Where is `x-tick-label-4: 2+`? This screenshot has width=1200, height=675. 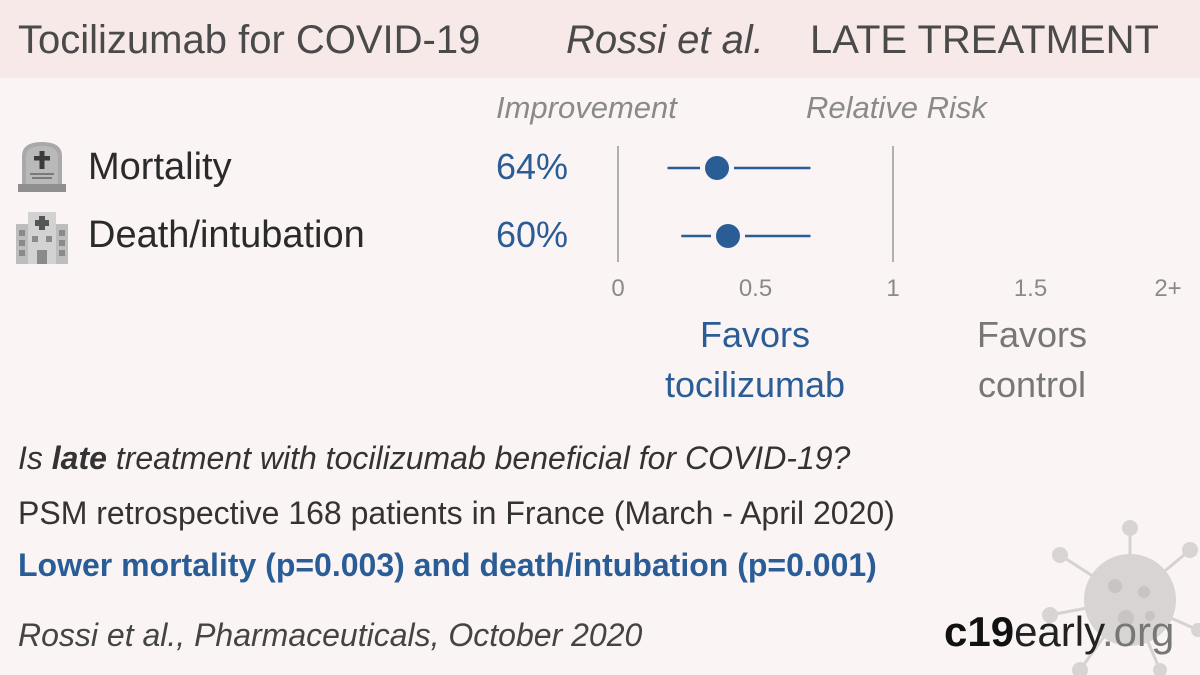
x-tick-label-4: 2+ is located at coordinates (1167, 288).